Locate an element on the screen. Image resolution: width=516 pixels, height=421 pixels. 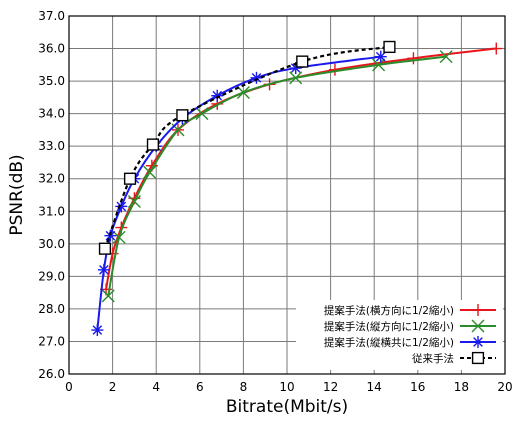
y-tick-label: 32.0 is located at coordinates (51, 179).